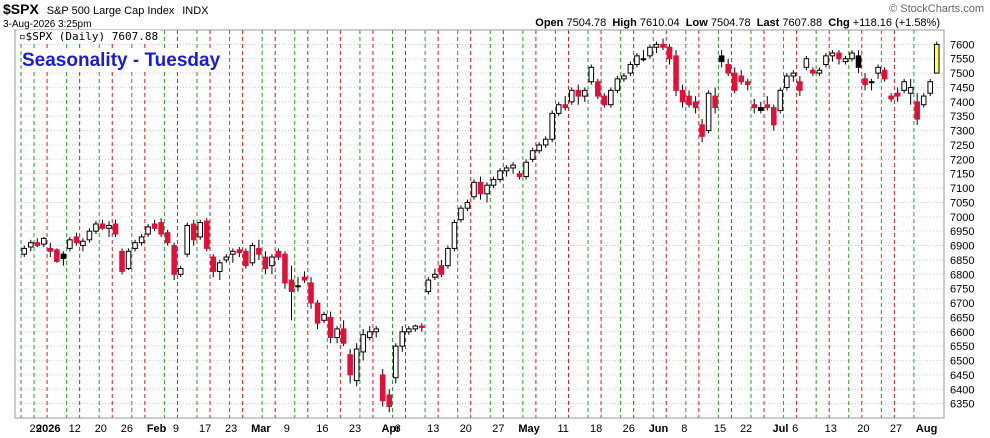 This screenshot has height=438, width=990. I want to click on y-tick-label: 6750, so click(962, 290).